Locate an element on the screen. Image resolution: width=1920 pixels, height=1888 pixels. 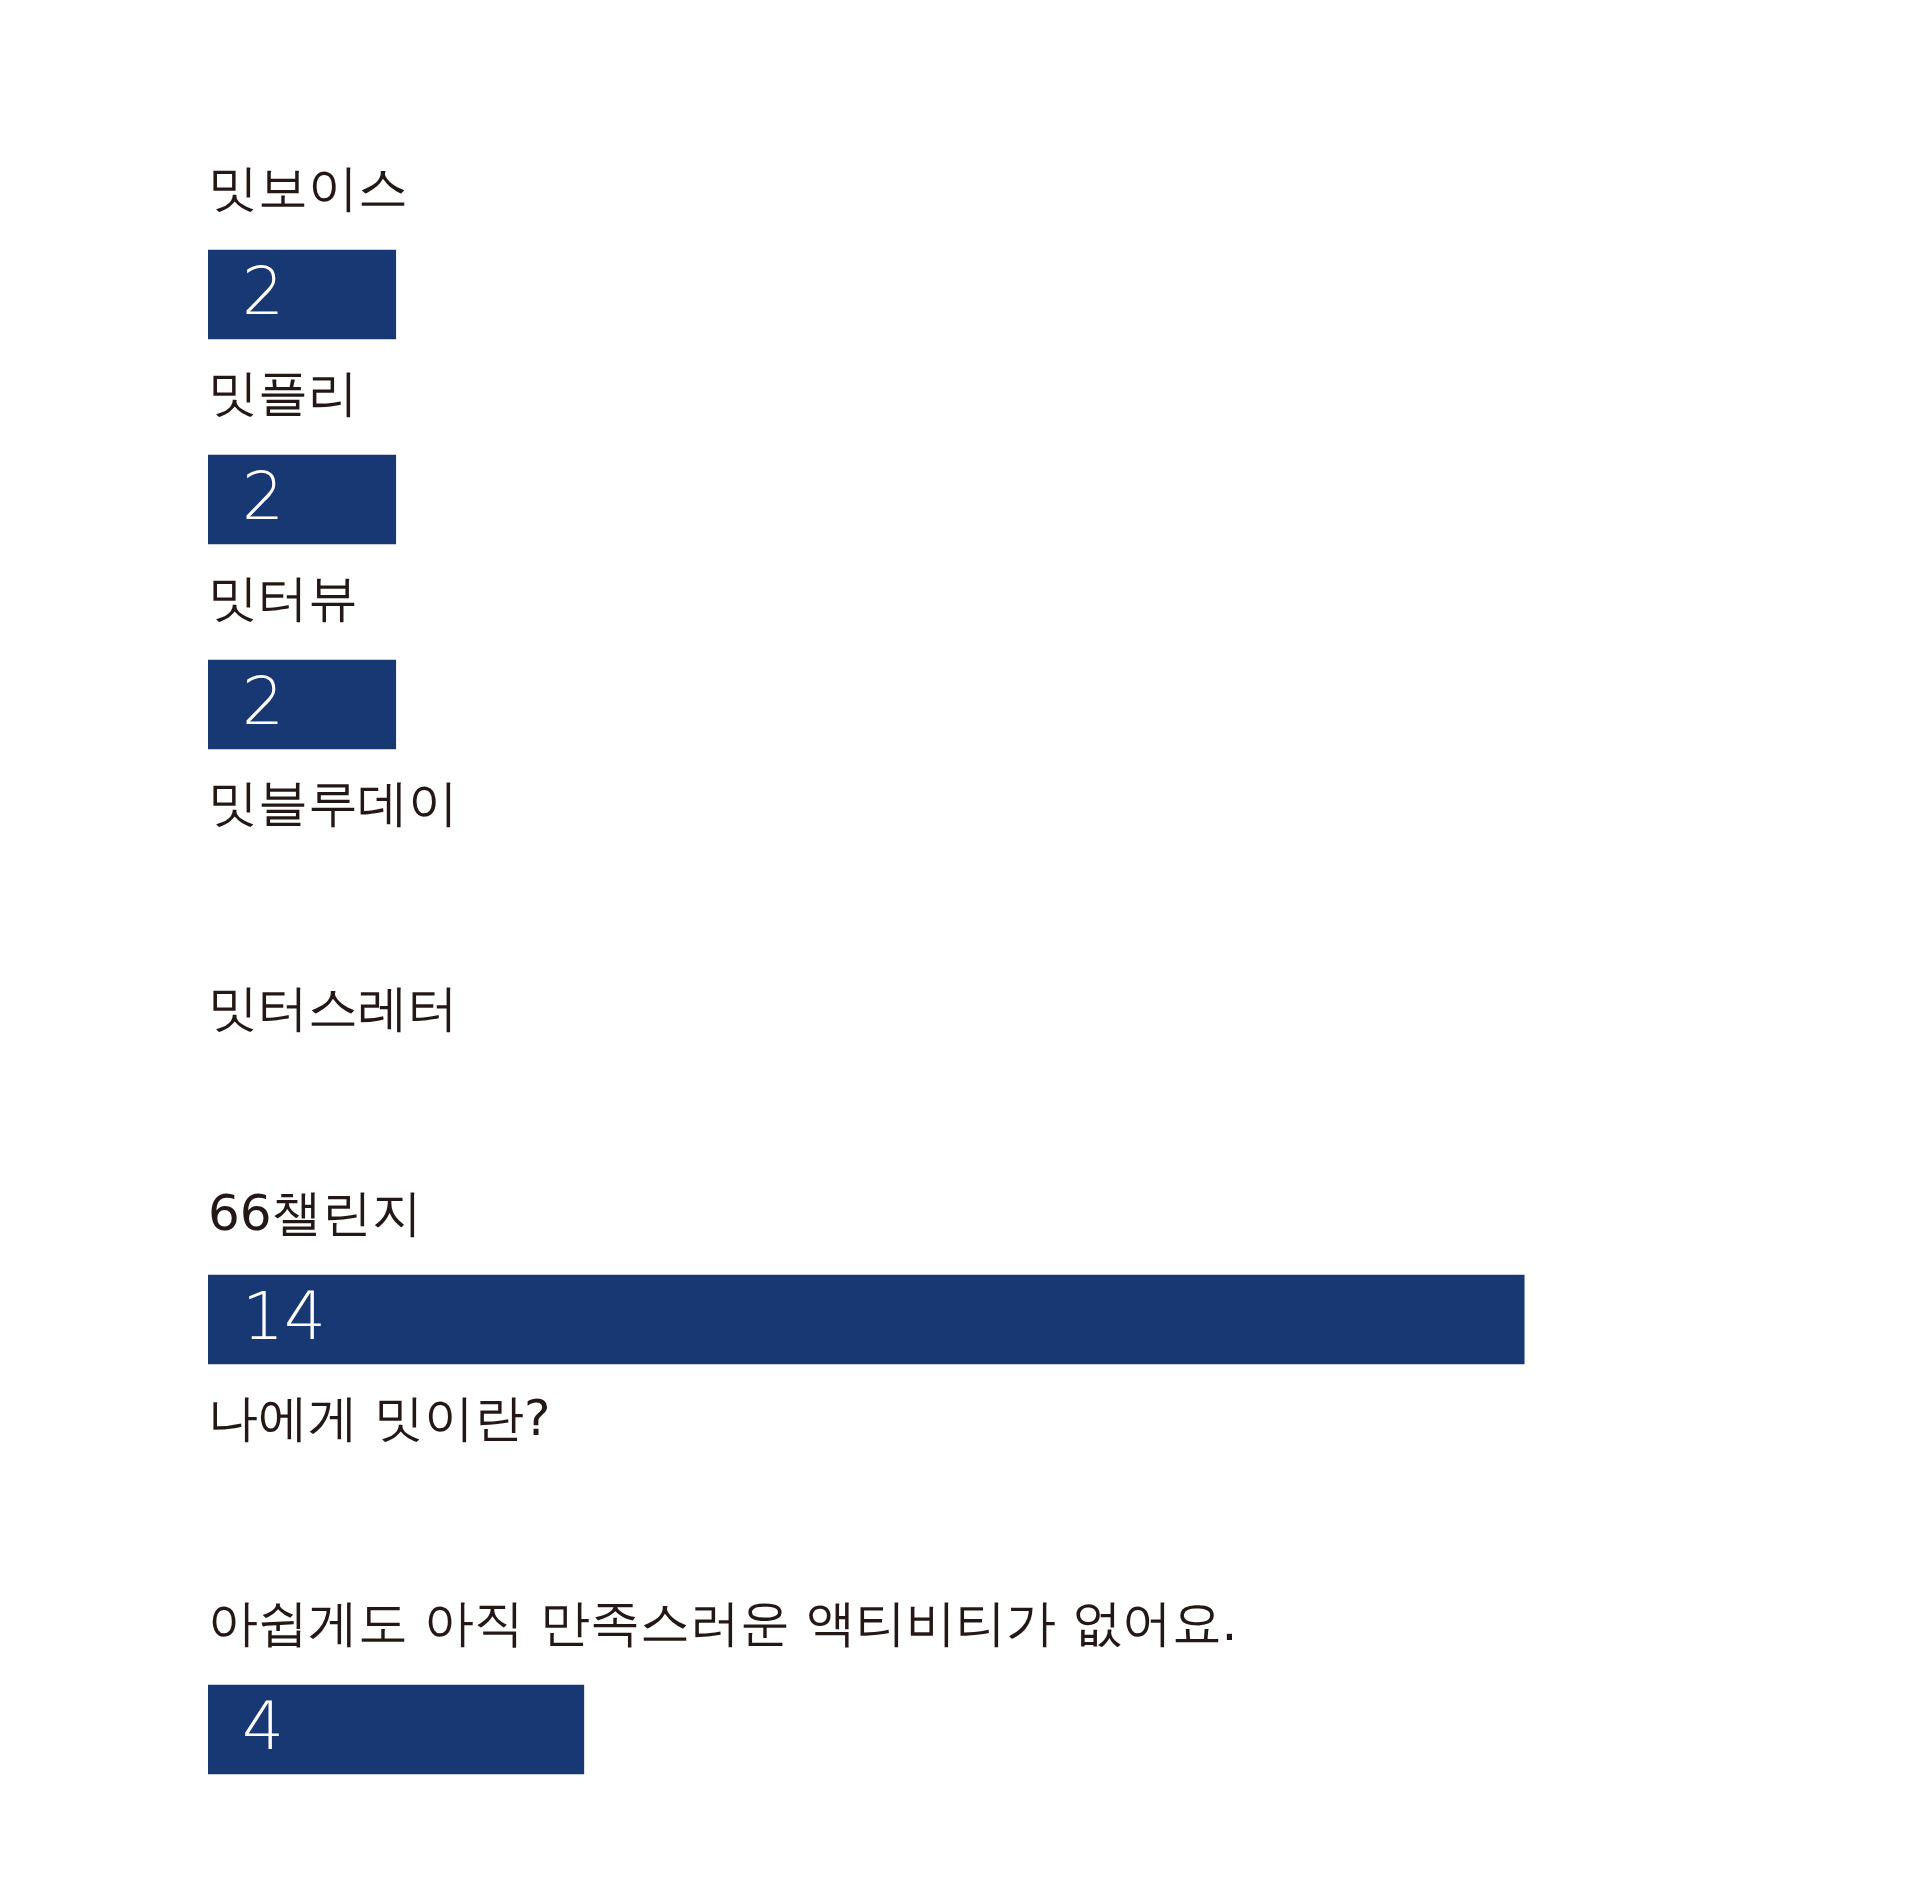
y-tick-label: 밋보이스 is located at coordinates (308, 188).